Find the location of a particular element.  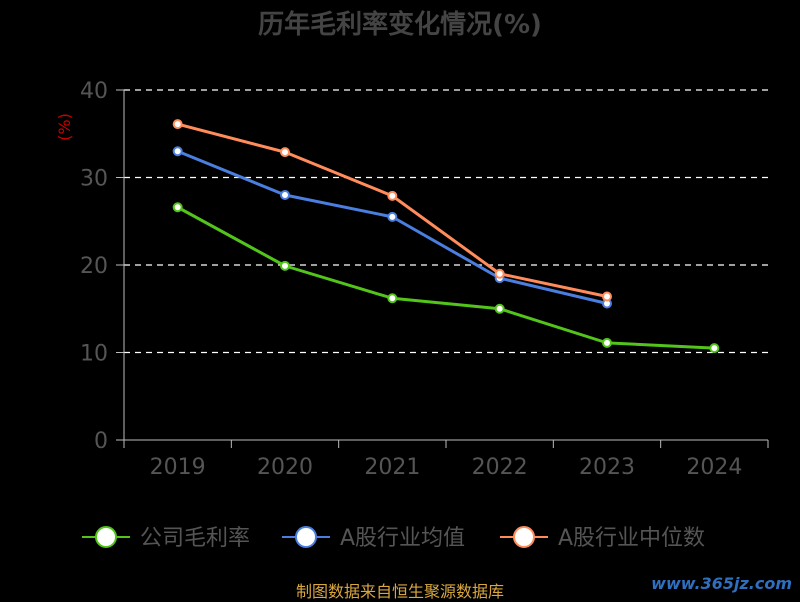

x-tick-label: 2024 is located at coordinates (714, 467).